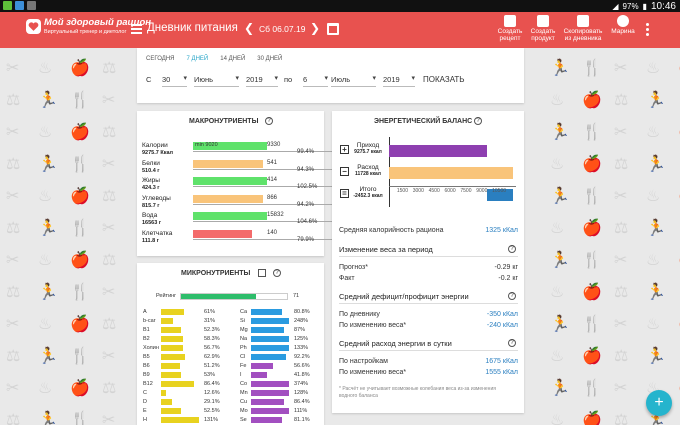 The width and height of the screenshot is (680, 425). What do you see at coordinates (399, 79) in the screenshot?
I see `to-year-select: 2019 ▾` at bounding box center [399, 79].